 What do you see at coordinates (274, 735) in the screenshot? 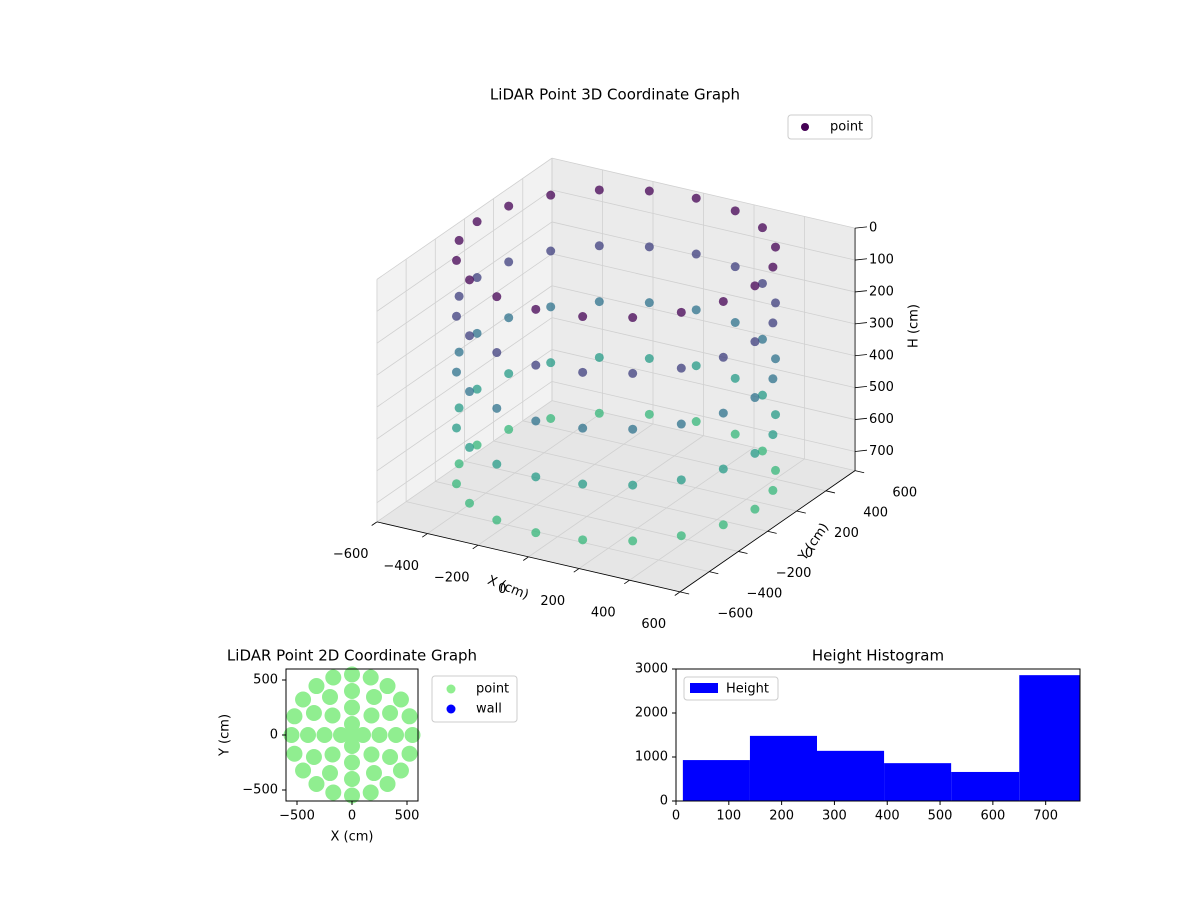
I see `y-tick-label: 0` at bounding box center [274, 735].